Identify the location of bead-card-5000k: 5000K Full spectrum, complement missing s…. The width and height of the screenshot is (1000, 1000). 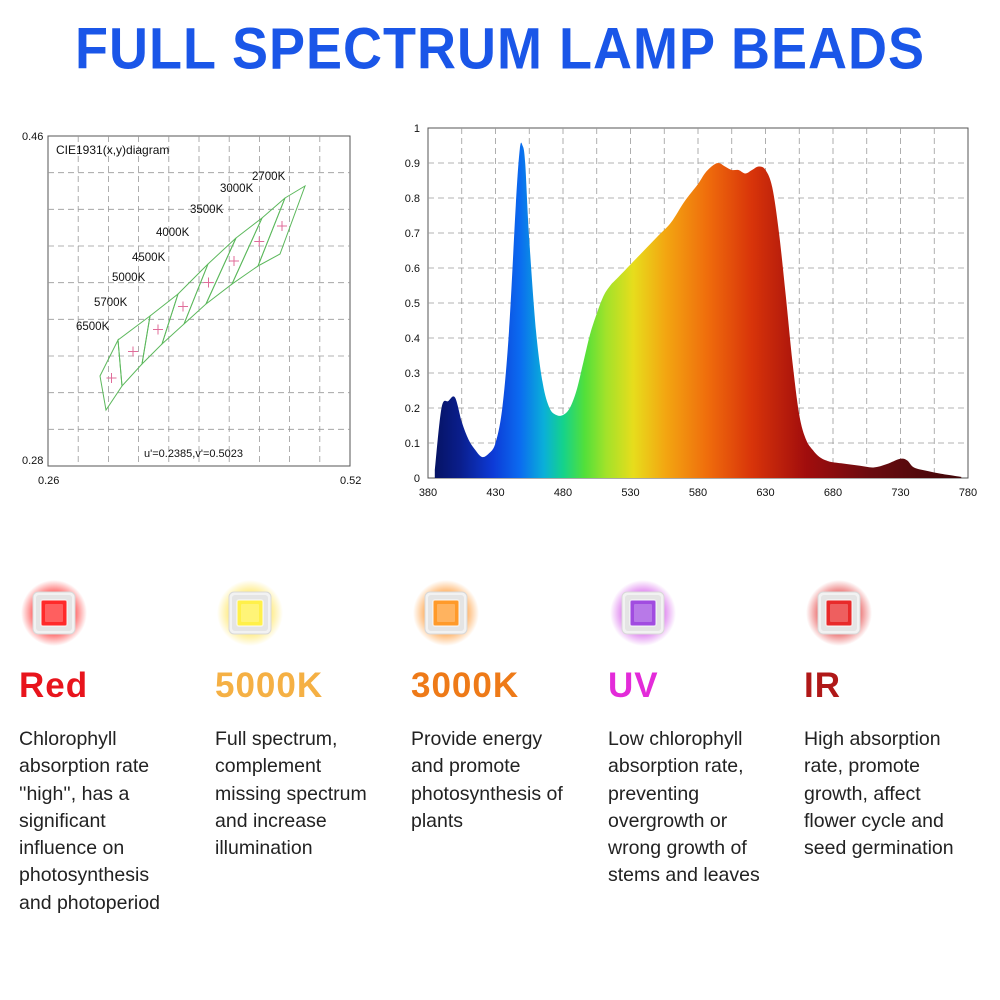
(310, 720).